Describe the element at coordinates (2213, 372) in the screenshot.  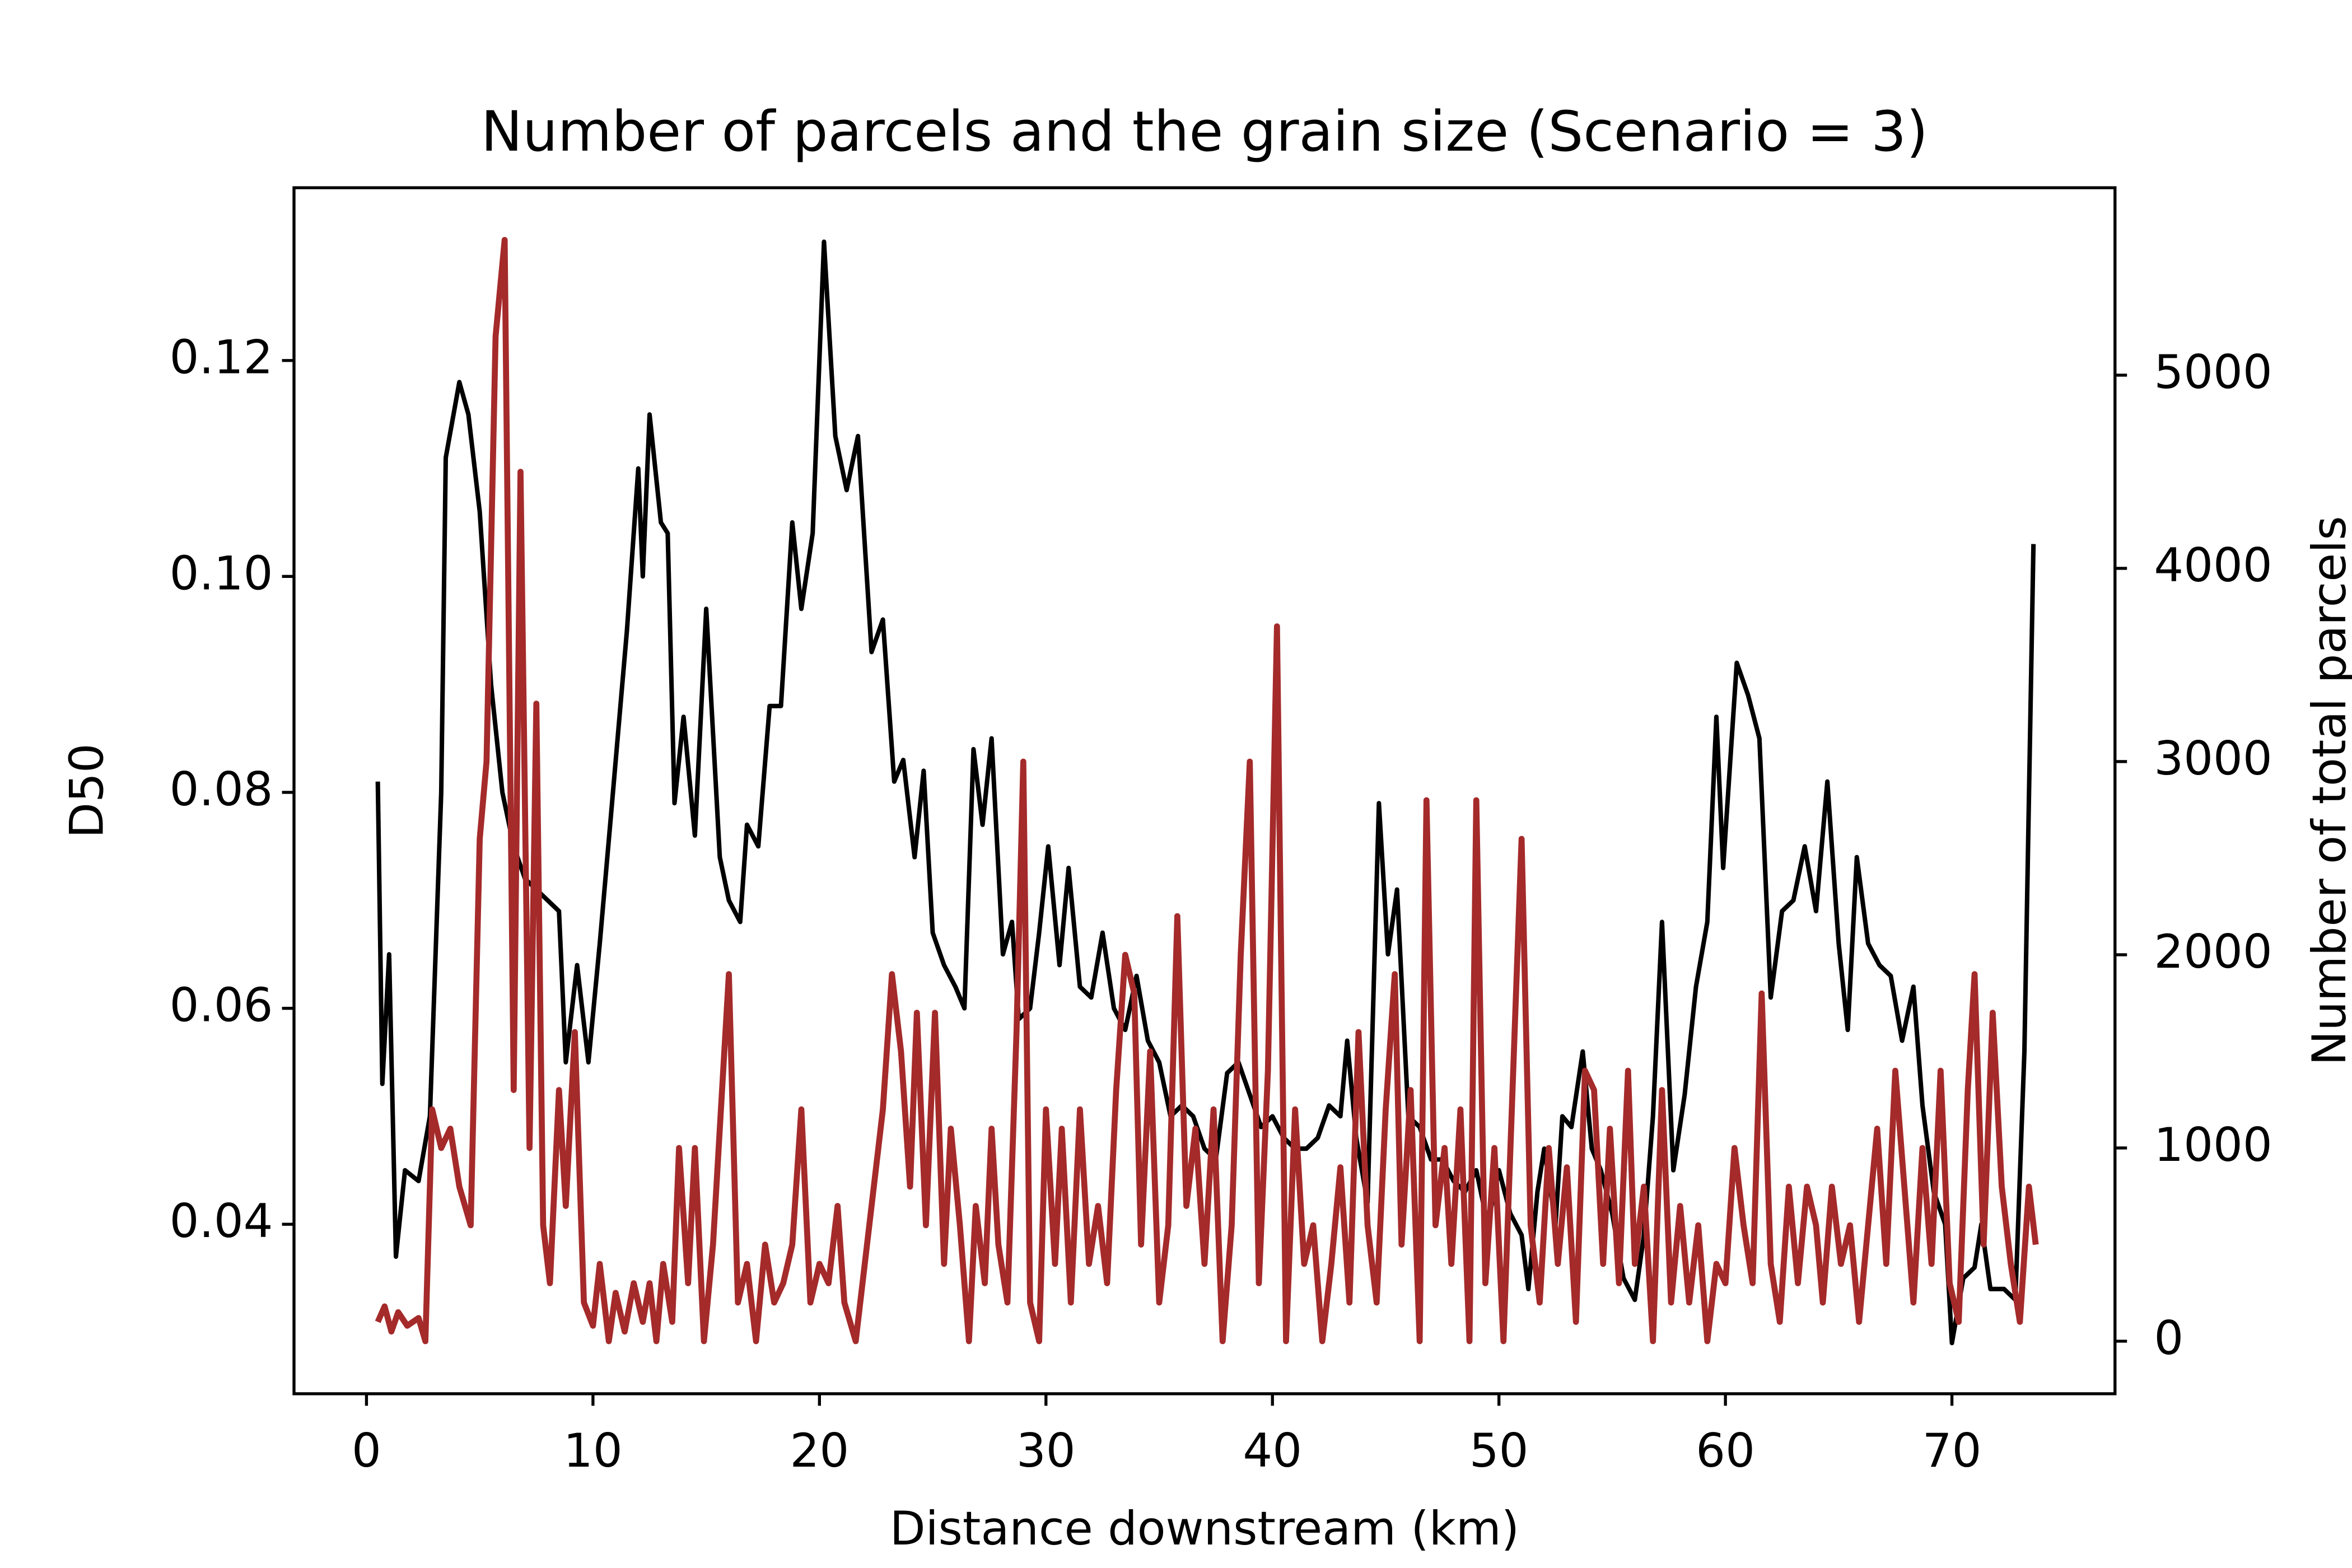
I see `y2-tick-label: 5000` at that location.